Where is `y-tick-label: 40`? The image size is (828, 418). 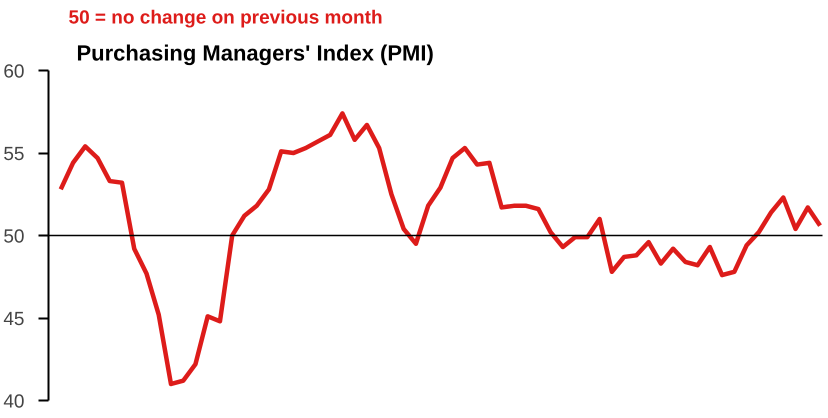
y-tick-label: 40 is located at coordinates (14, 402).